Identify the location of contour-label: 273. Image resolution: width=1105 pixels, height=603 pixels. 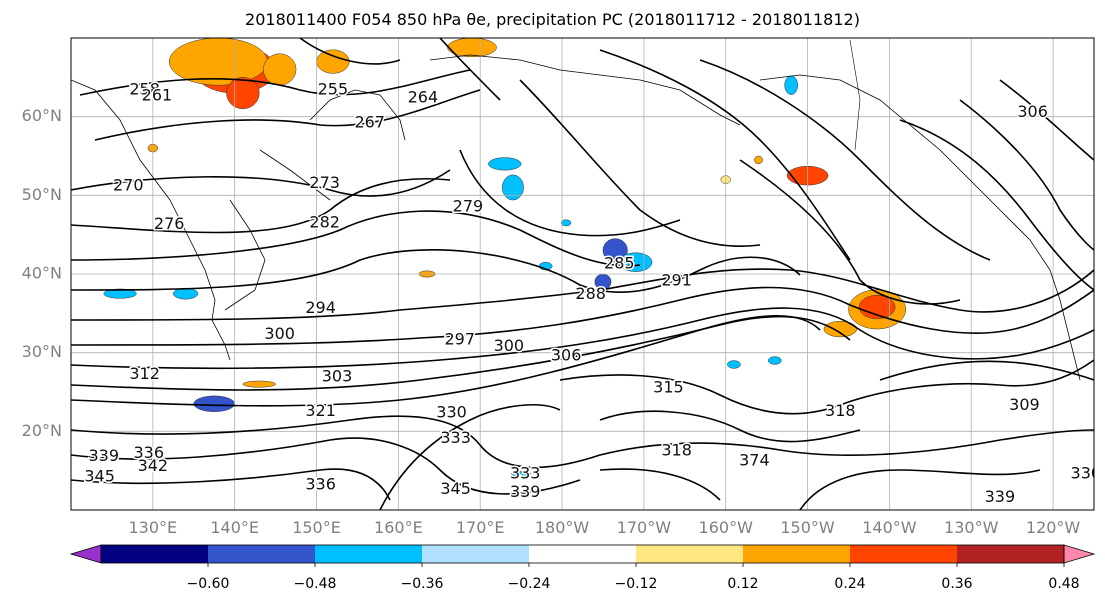
(324, 182).